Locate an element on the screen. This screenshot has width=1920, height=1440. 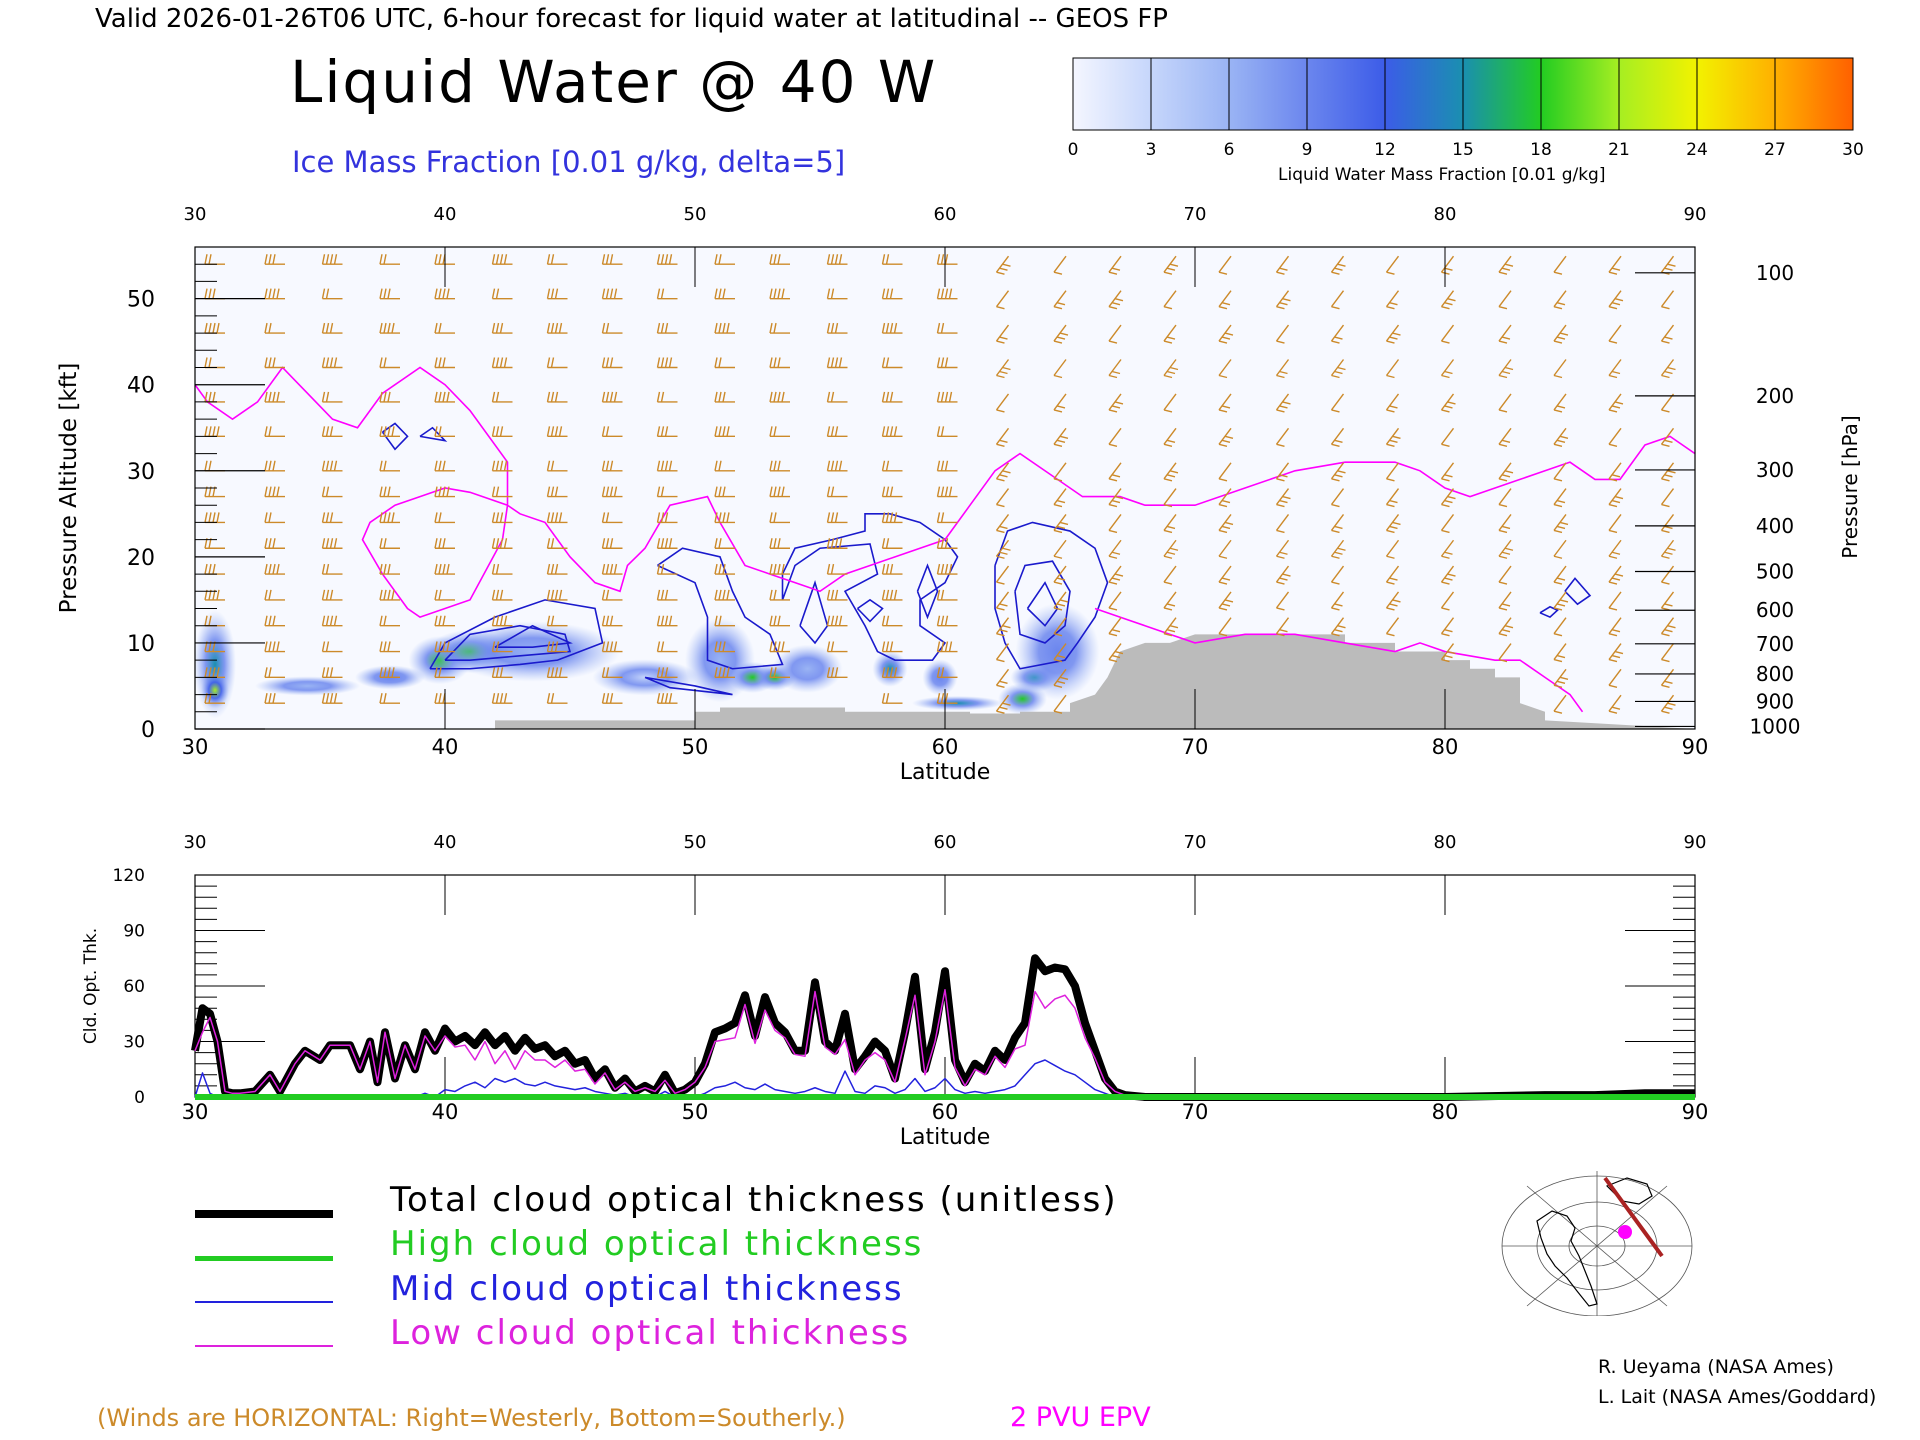
main-title: Liquid Water @ 40 W is located at coordinates (614, 82).